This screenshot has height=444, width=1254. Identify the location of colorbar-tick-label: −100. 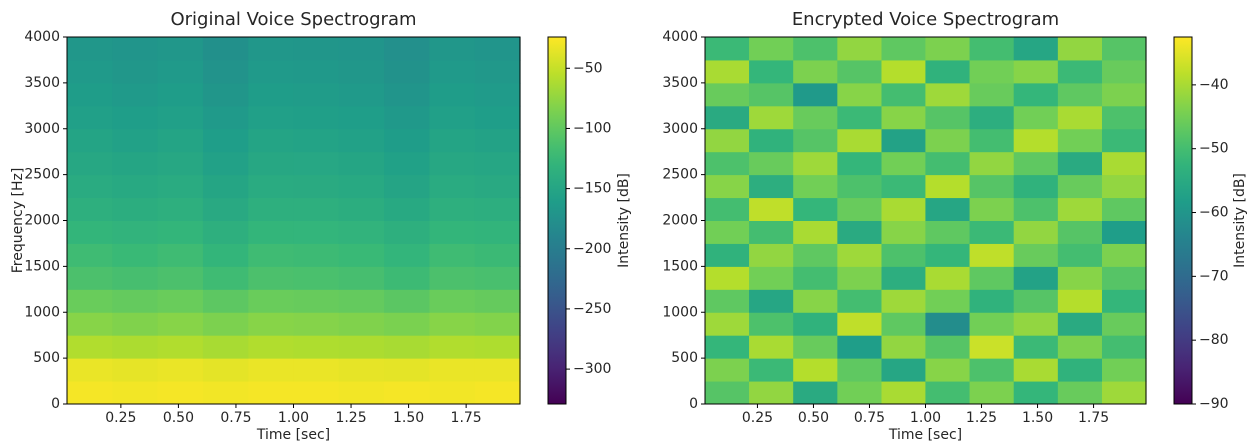
(592, 128).